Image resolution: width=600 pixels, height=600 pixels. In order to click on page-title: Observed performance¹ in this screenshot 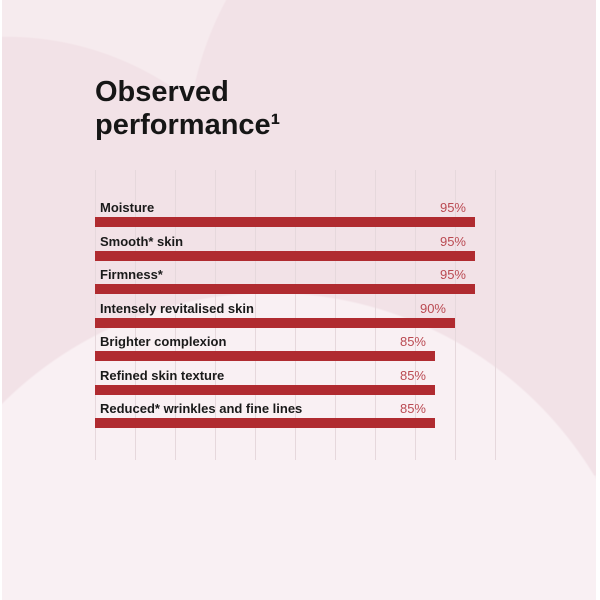, I will do `click(187, 109)`.